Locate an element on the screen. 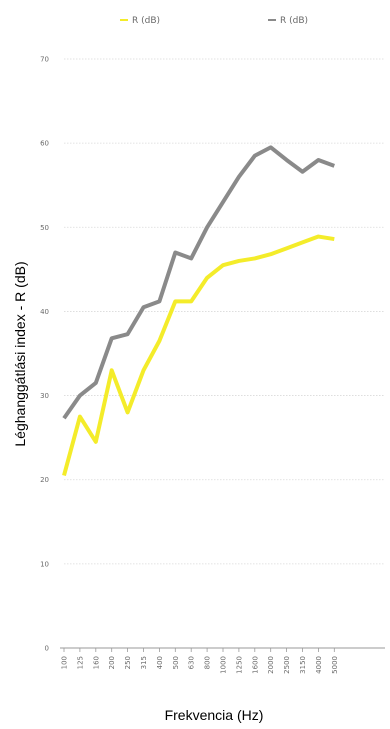  y-tick-label: 30 is located at coordinates (44, 396).